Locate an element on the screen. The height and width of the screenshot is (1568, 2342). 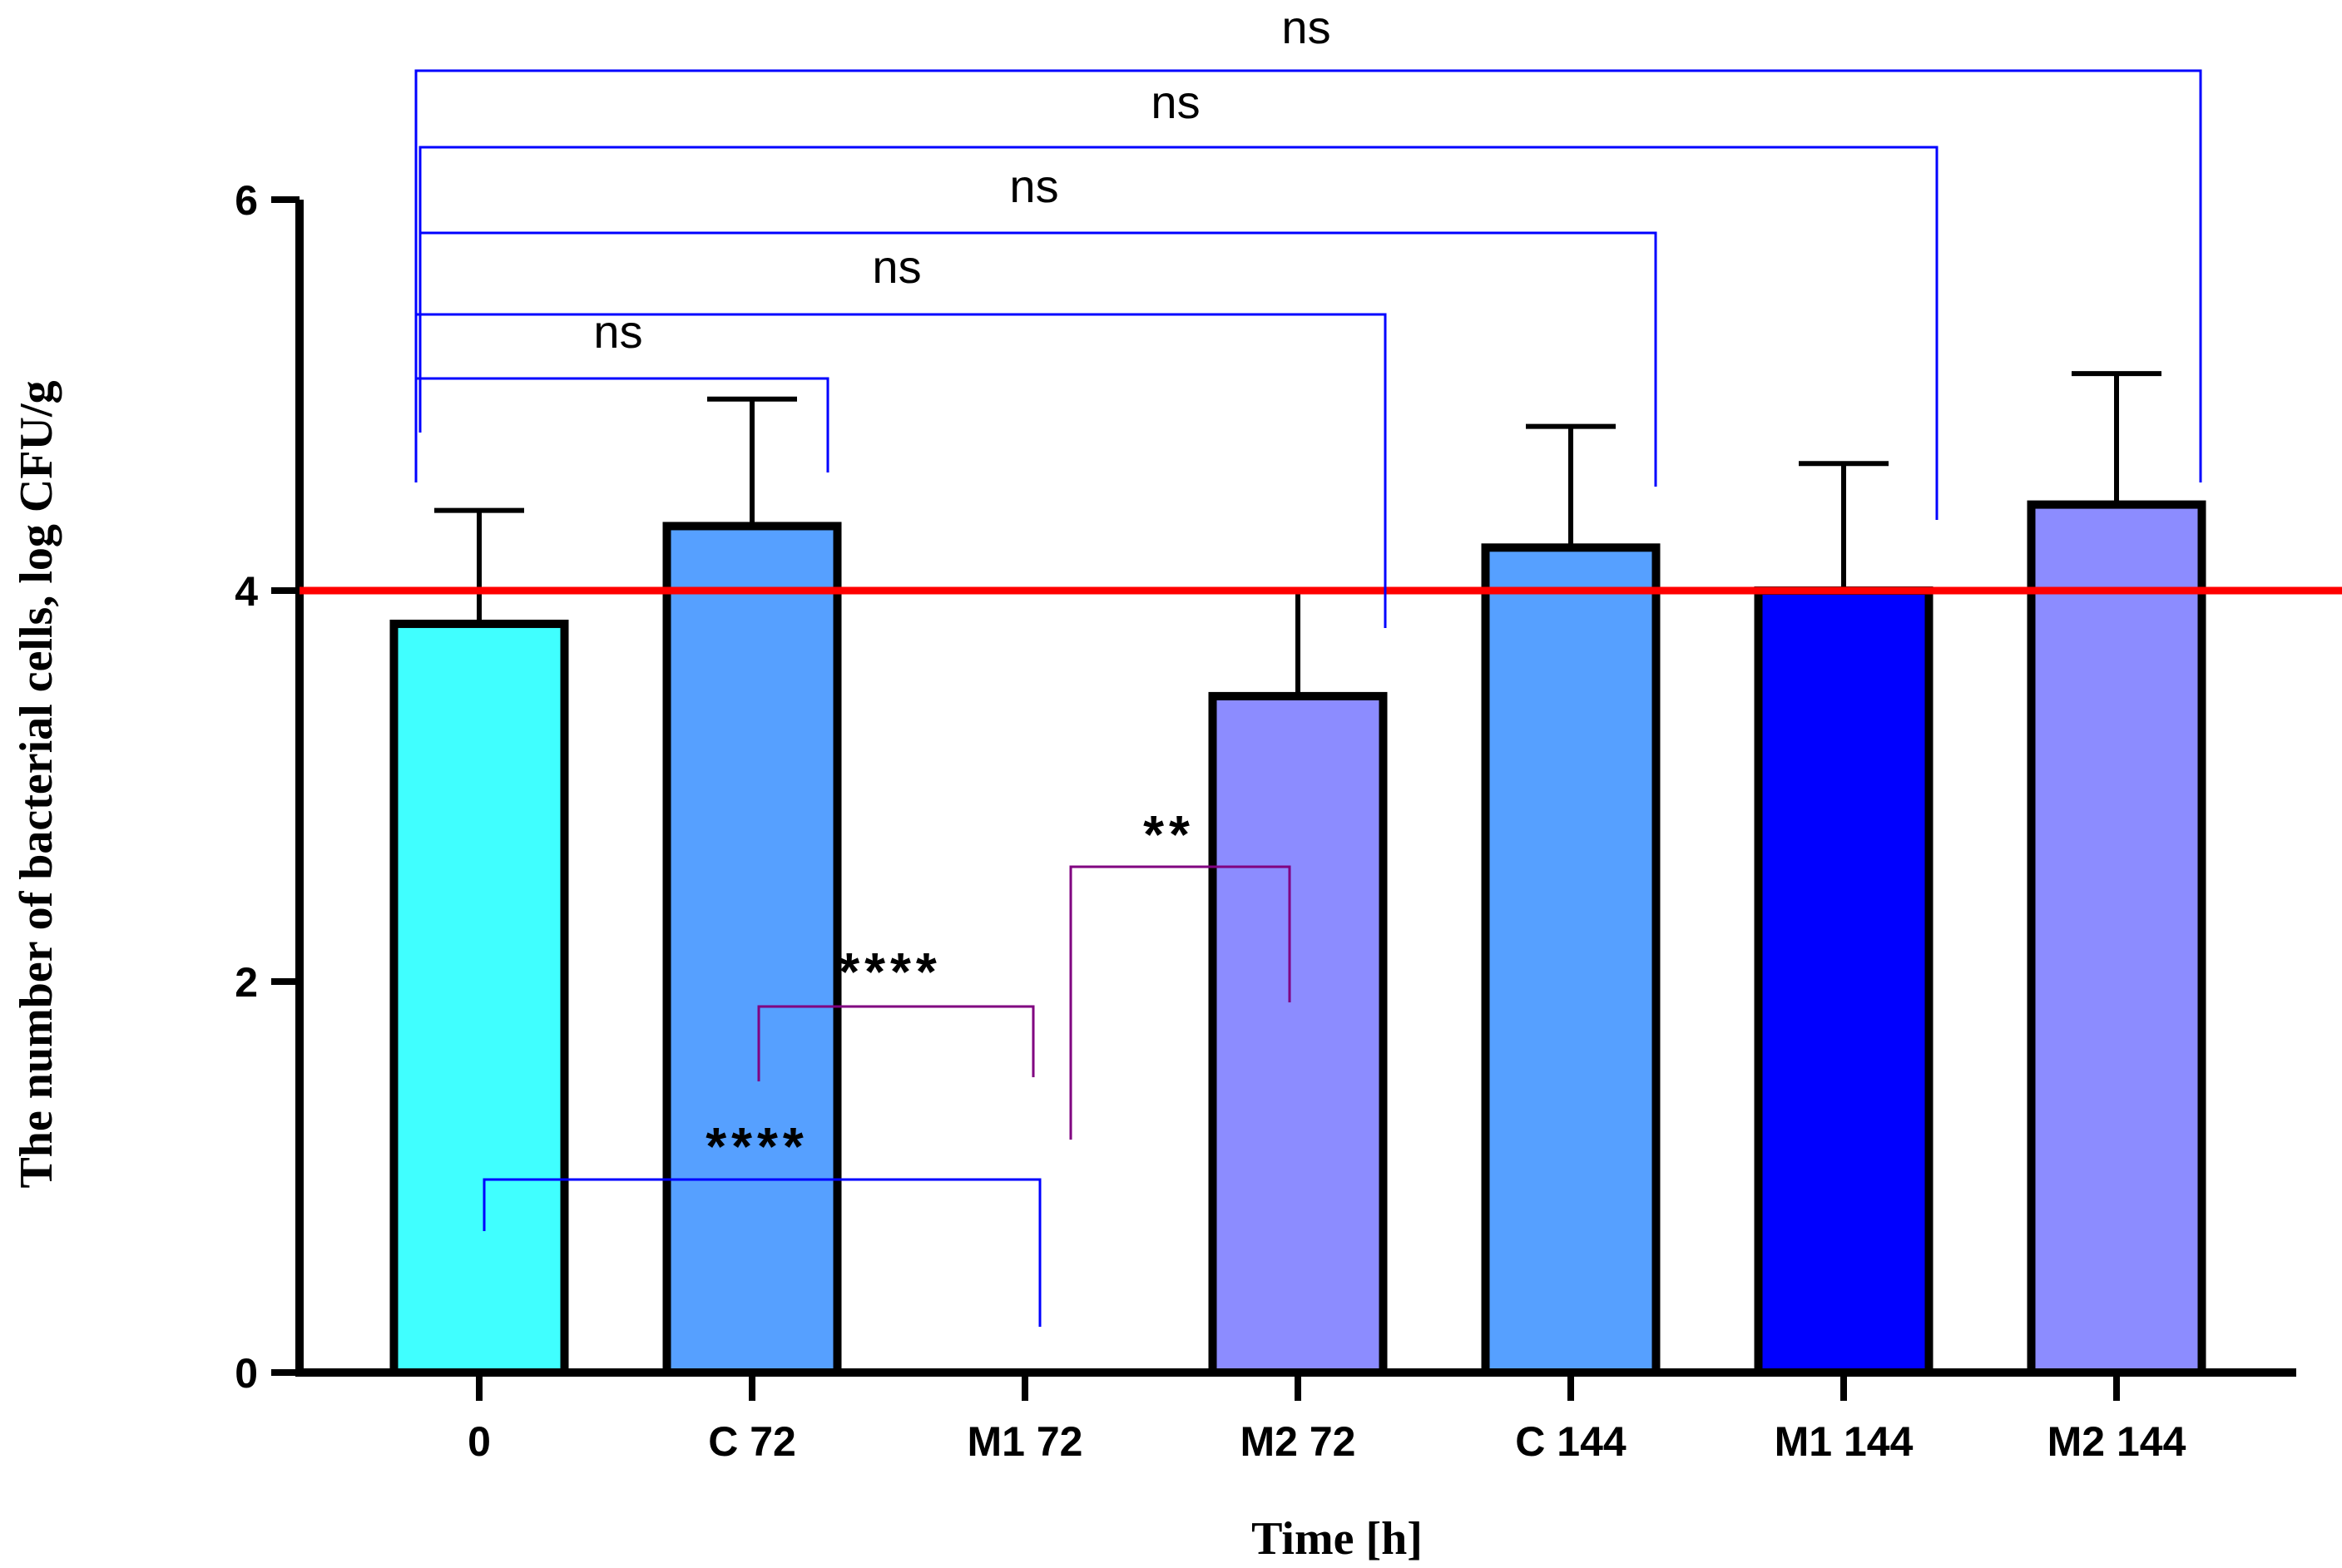
comparison-label-8: **** is located at coordinates (757, 1146).